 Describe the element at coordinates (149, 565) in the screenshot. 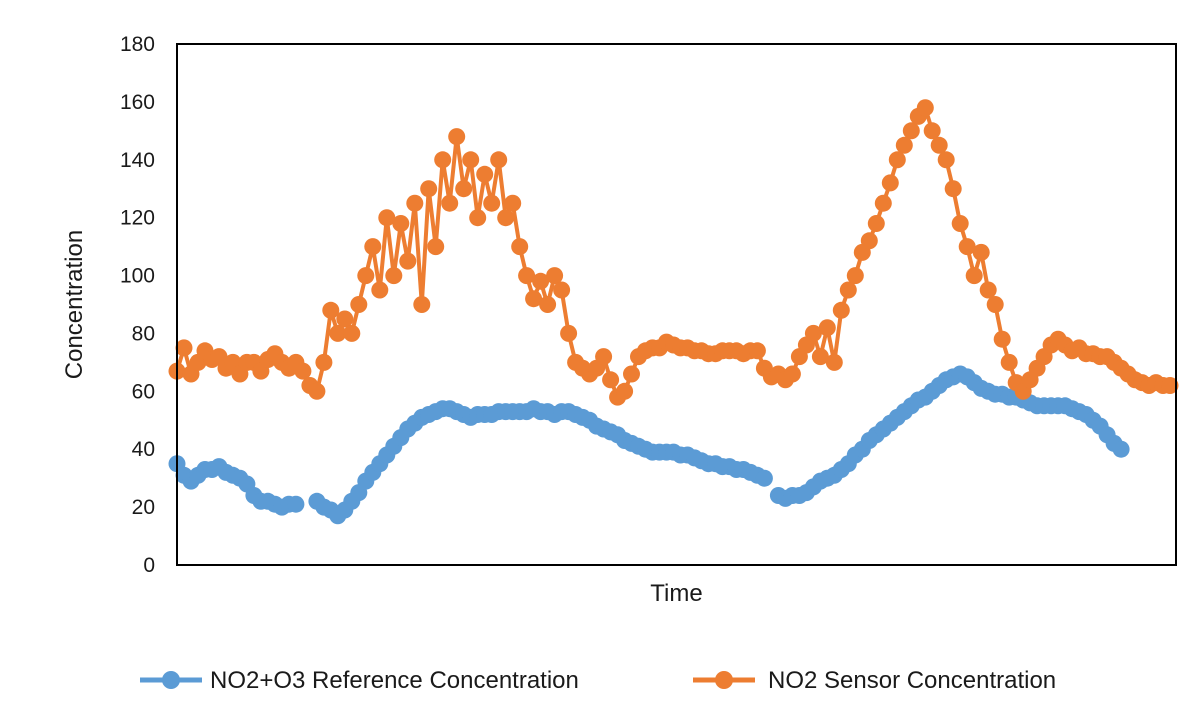

I see `y-tick-label: 0` at that location.